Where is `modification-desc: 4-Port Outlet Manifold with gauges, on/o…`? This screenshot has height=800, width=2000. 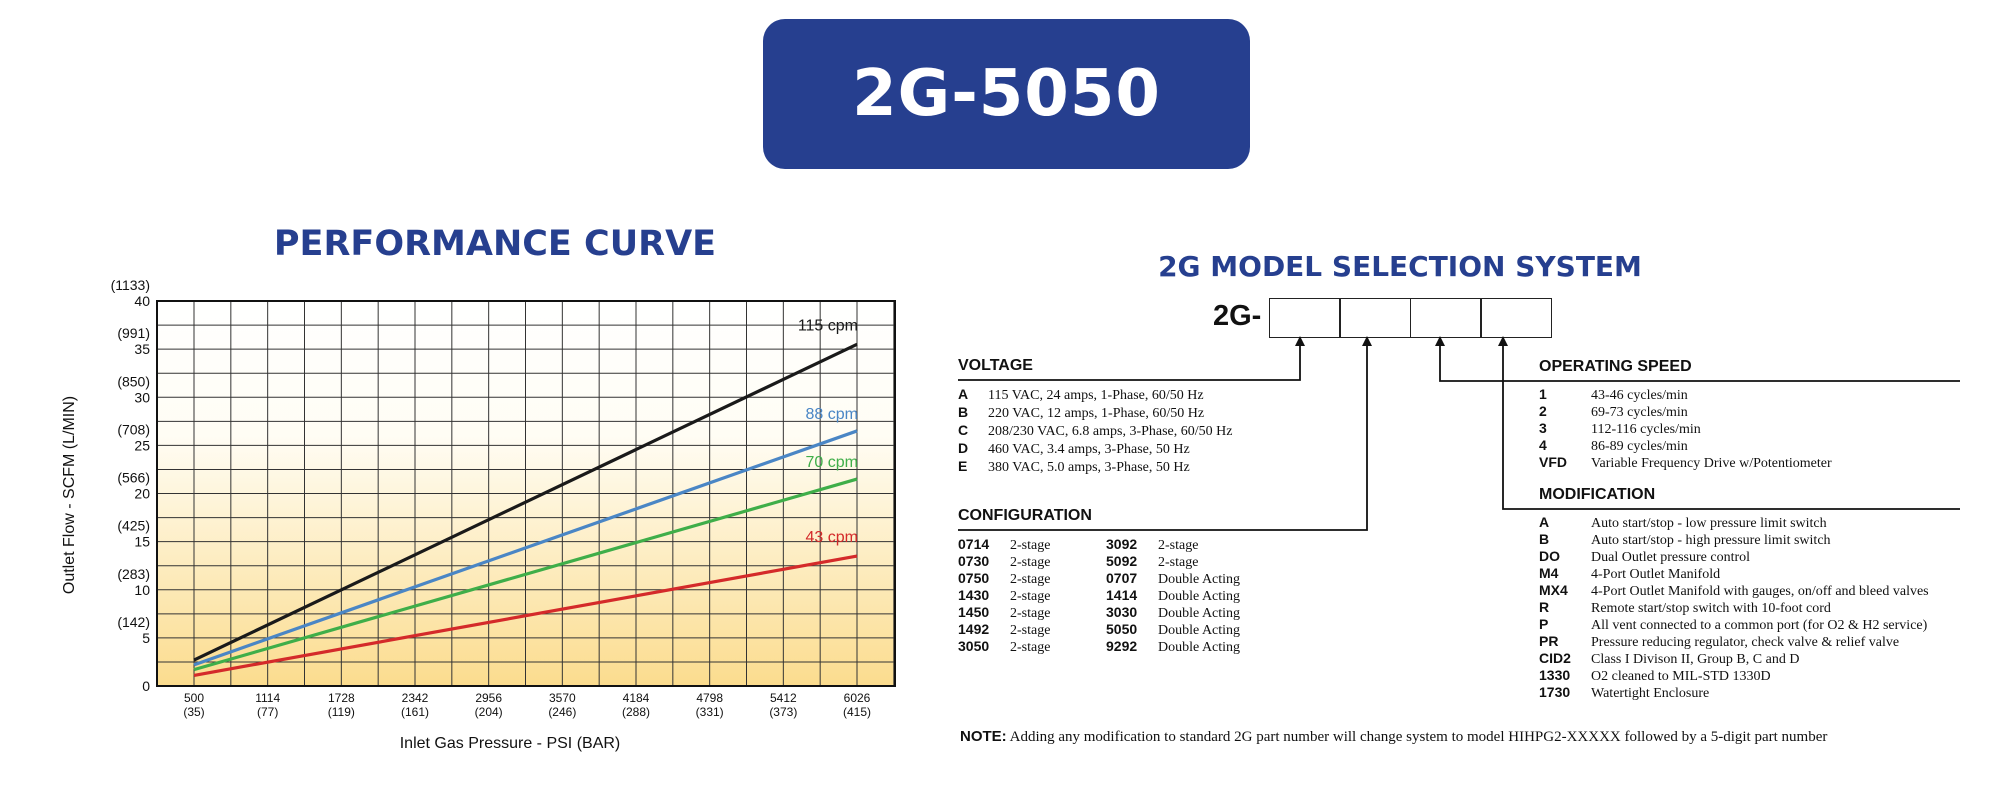
modification-desc: 4-Port Outlet Manifold with gauges, on/o… is located at coordinates (1760, 591).